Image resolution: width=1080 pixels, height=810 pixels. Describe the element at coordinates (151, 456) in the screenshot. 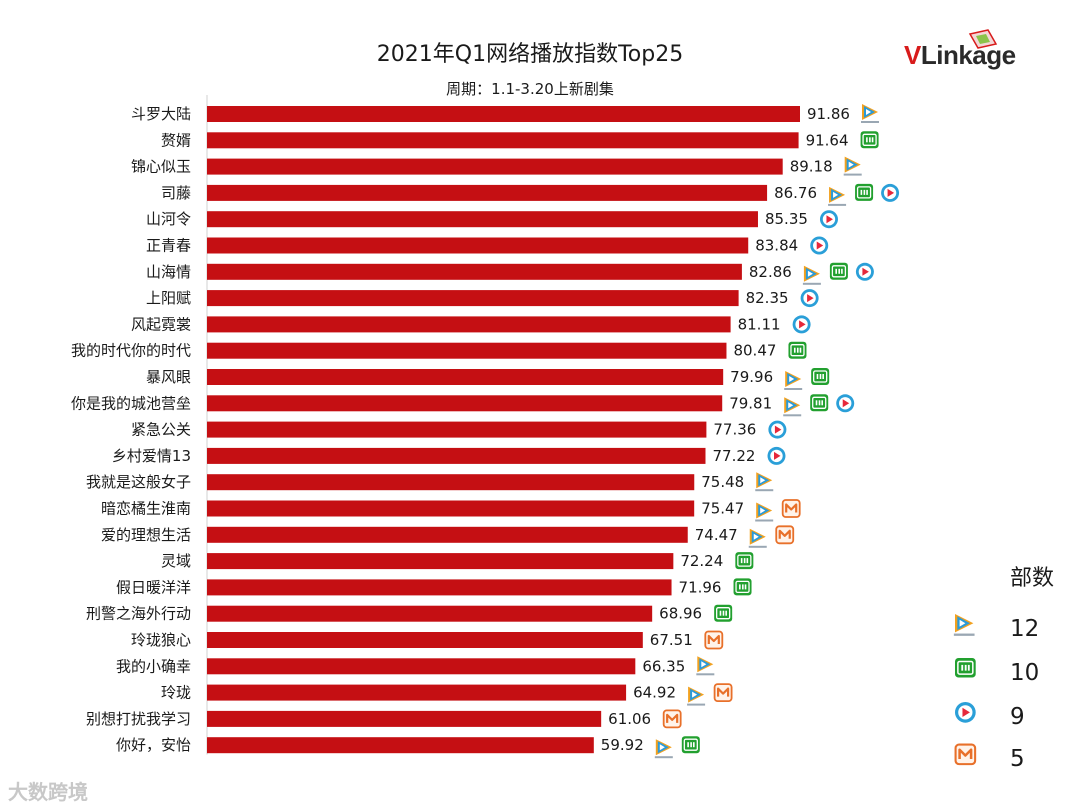

I see `category-label: 乡村爱情13` at that location.